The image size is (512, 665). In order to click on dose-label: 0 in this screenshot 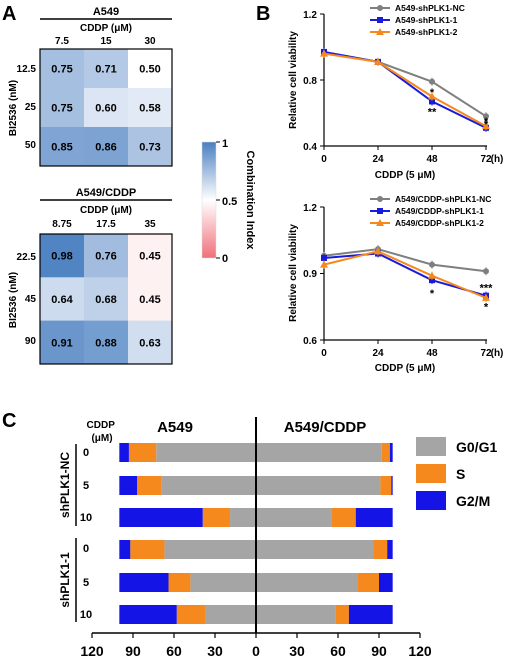, I will do `click(86, 453)`.